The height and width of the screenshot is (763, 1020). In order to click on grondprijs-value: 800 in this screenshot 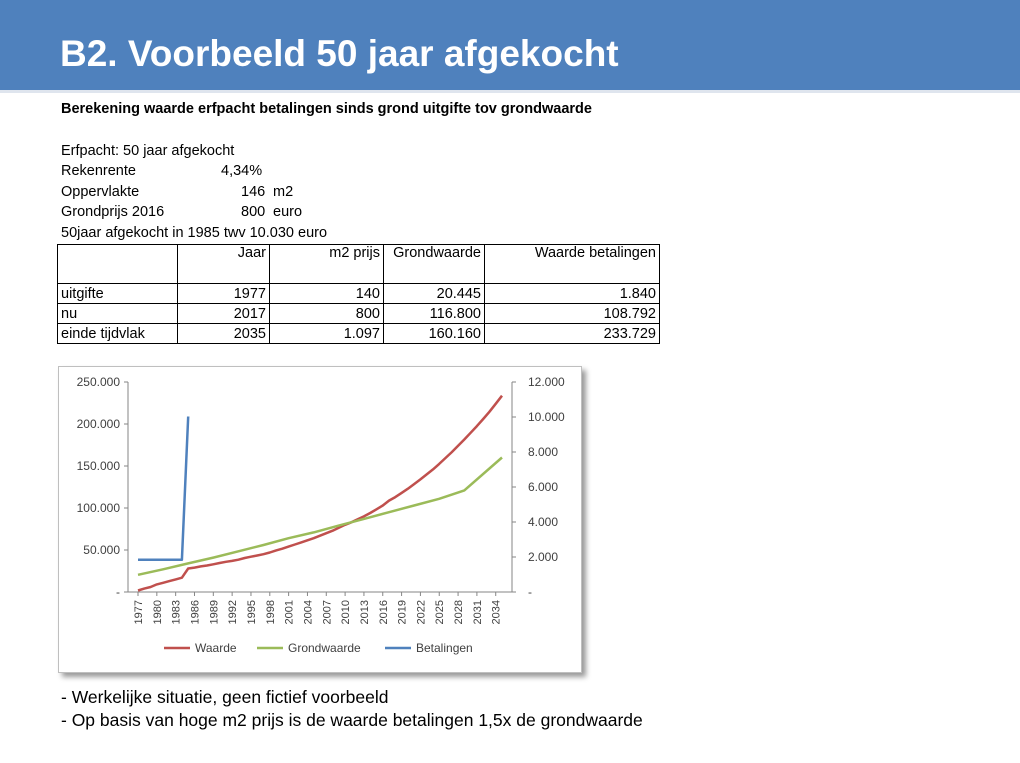, I will do `click(253, 212)`.